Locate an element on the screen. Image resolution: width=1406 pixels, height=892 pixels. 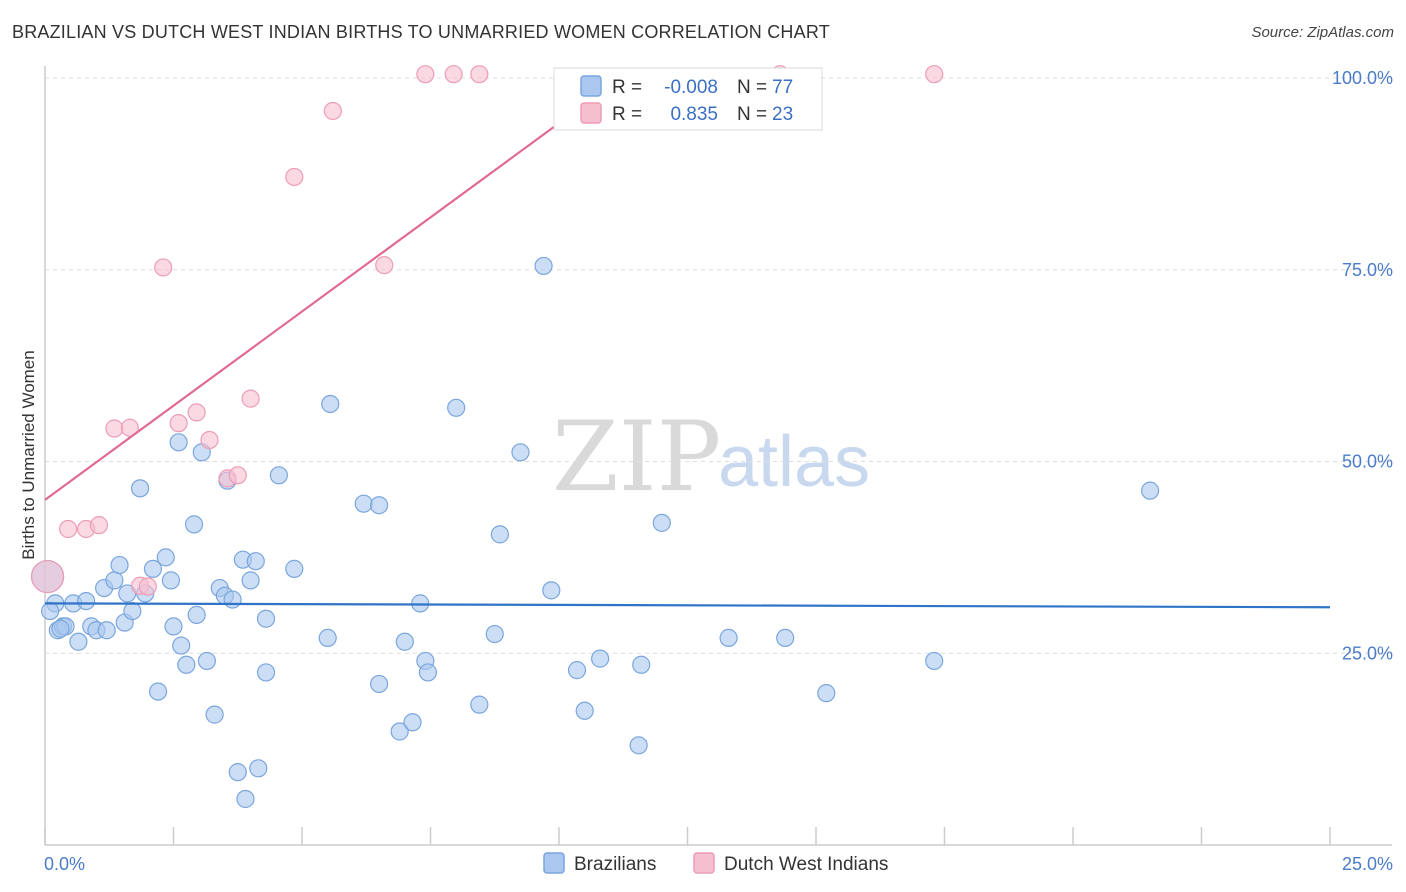
watermark-zip: ZIP is located at coordinates (636, 457).